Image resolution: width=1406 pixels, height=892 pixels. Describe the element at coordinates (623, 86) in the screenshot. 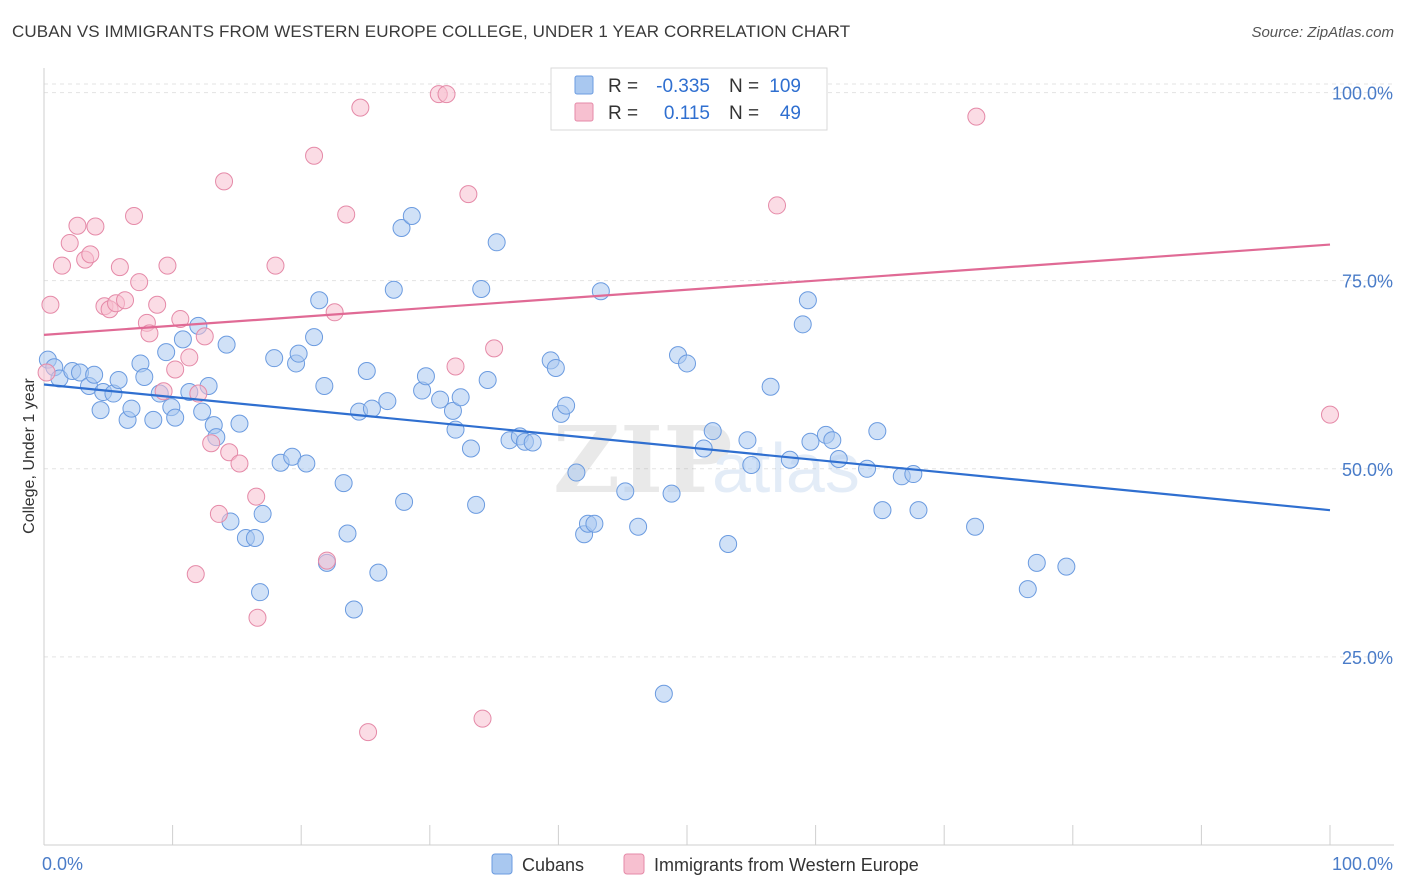

I see `stats-r-label: R =` at that location.